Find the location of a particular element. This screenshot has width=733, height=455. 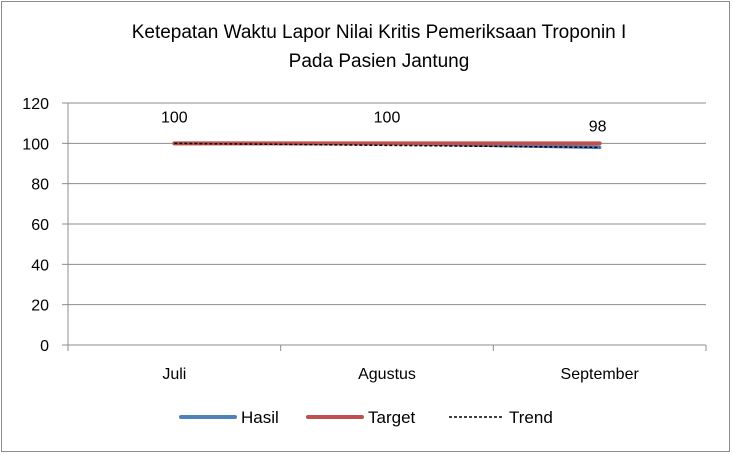

y-tick-label: 0 is located at coordinates (44, 346).